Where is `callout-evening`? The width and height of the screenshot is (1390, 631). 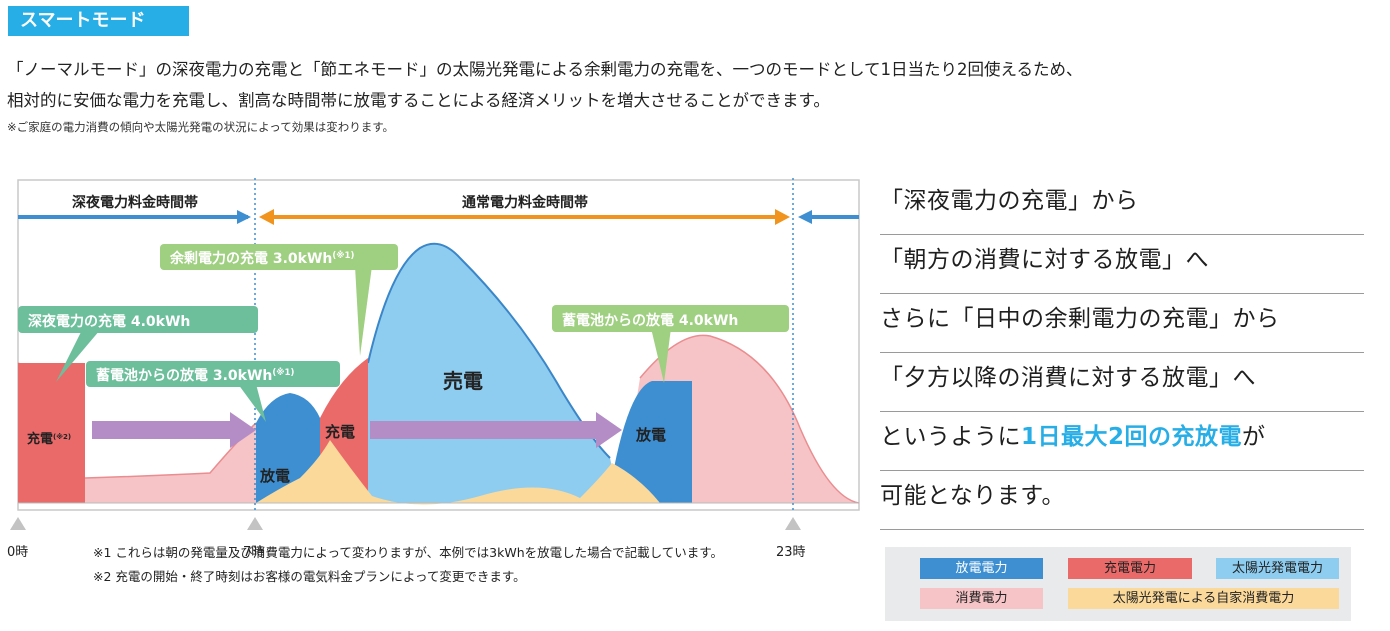 callout-evening is located at coordinates (670, 318).